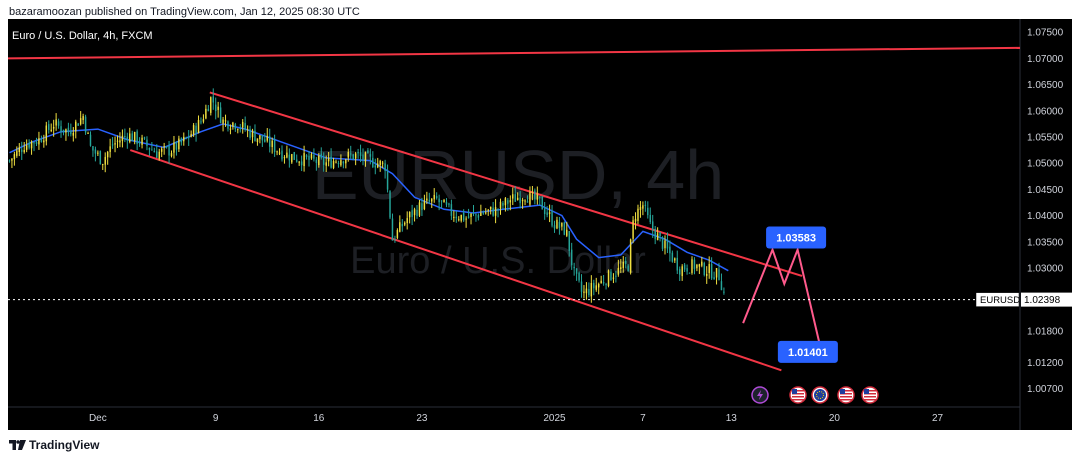 The width and height of the screenshot is (1080, 459). I want to click on price-tick-label: 1.06000, so click(1045, 111).